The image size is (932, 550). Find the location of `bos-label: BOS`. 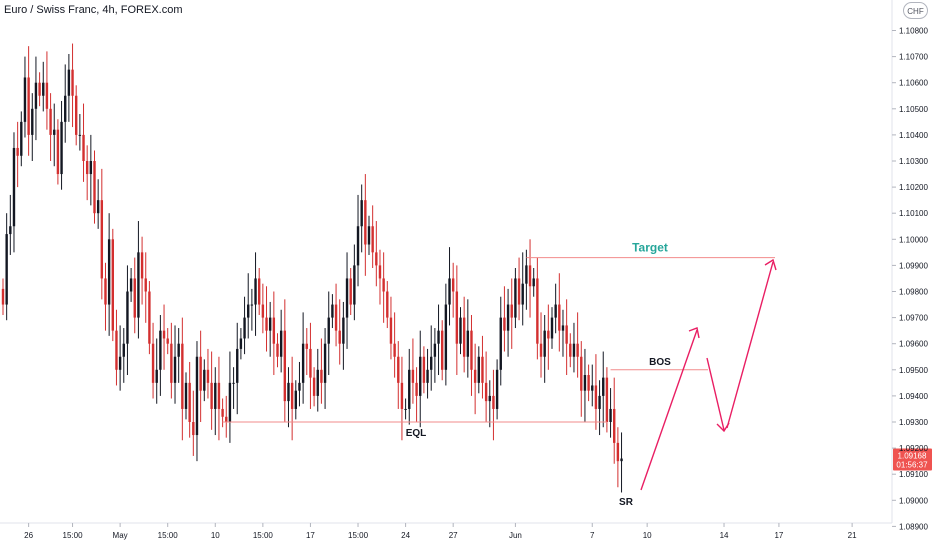

bos-label: BOS is located at coordinates (660, 362).